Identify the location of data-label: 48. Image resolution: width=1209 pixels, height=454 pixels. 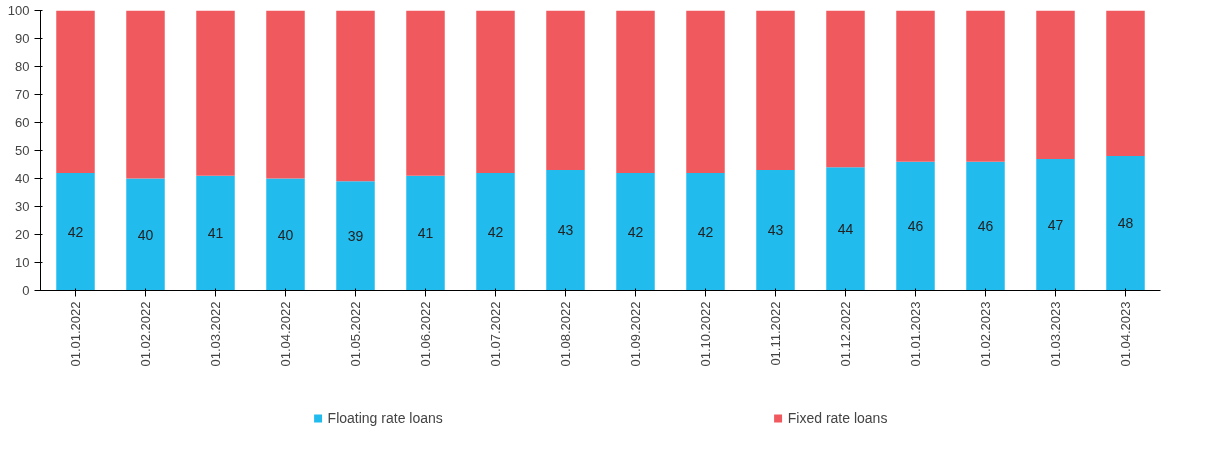
(1125, 223).